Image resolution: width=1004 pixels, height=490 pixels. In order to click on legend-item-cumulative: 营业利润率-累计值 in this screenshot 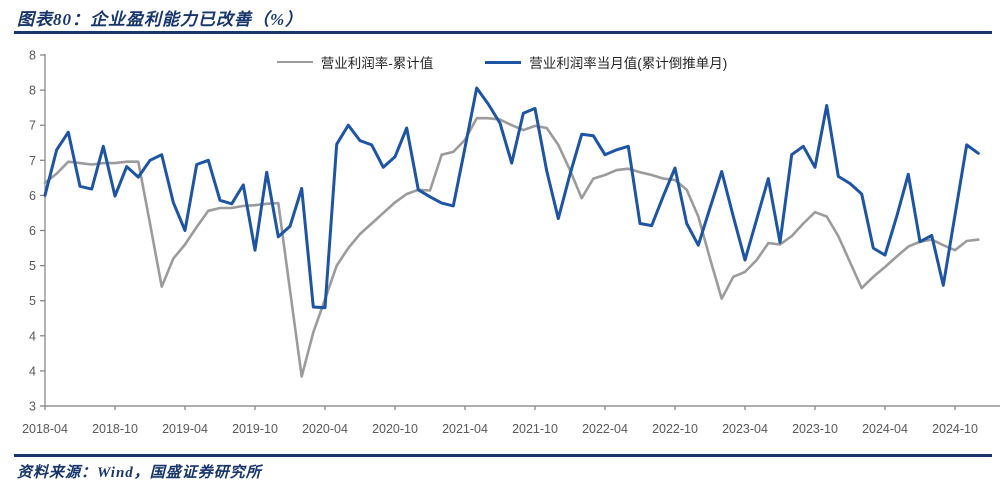, I will do `click(355, 62)`.